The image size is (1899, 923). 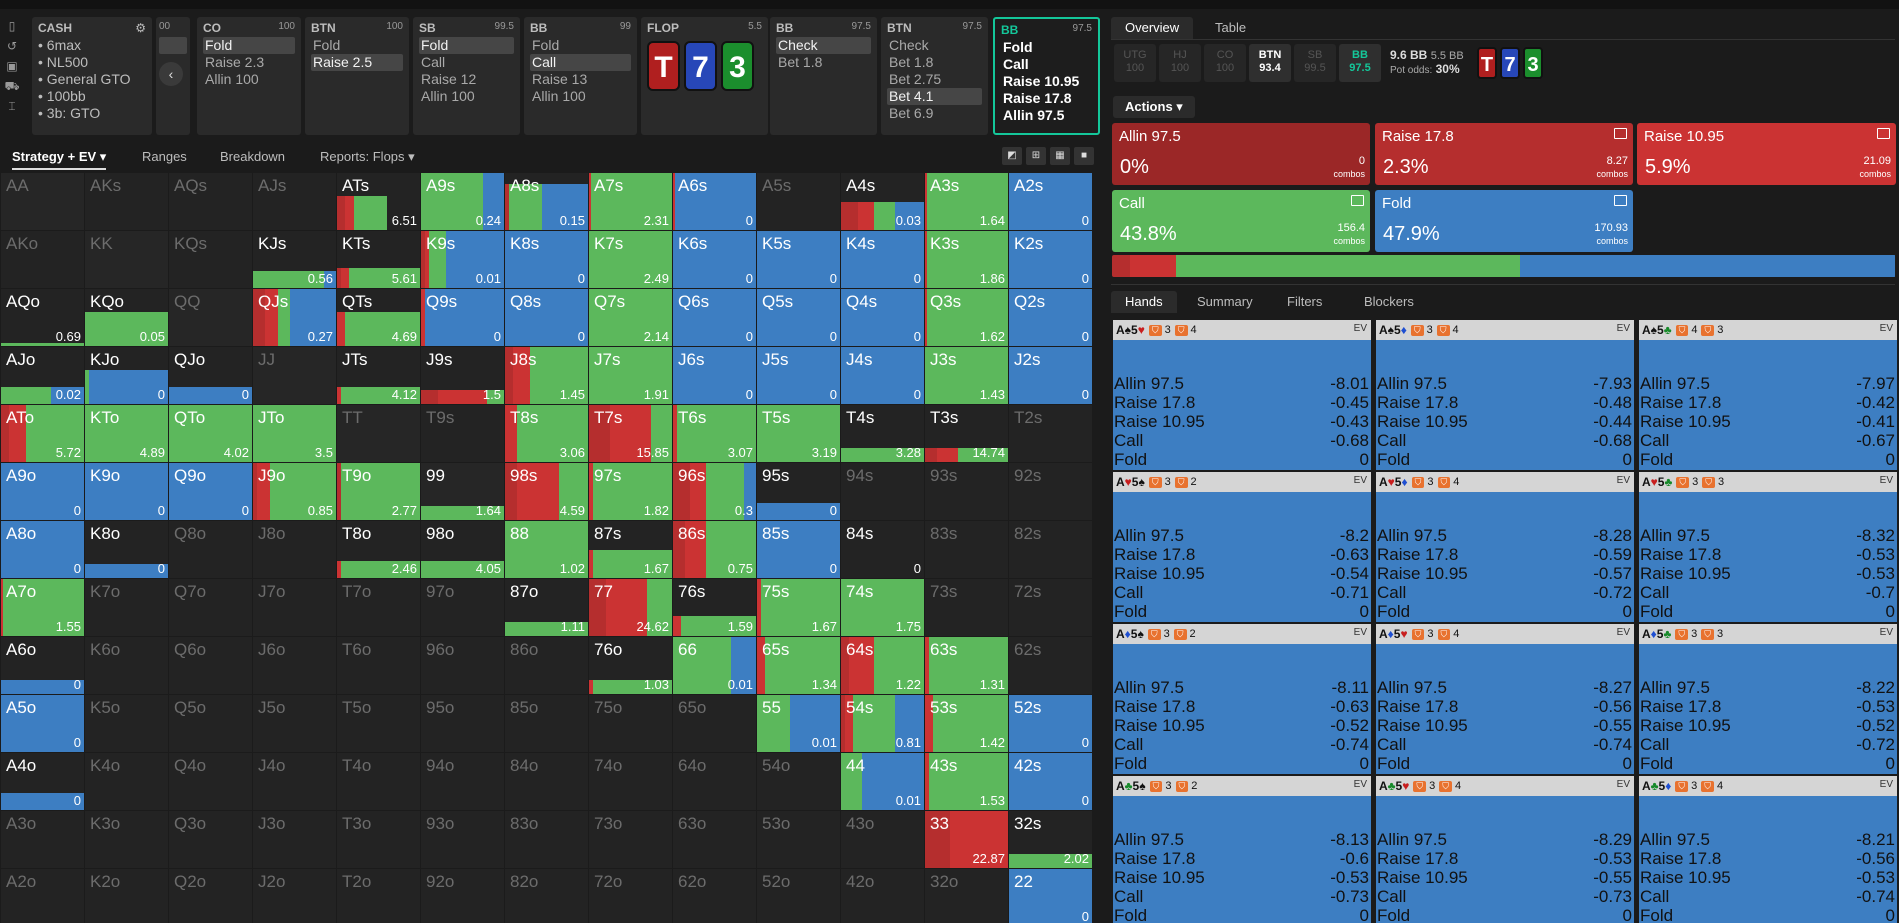 I want to click on grid-cell: KJs 0.56, so click(x=294, y=259).